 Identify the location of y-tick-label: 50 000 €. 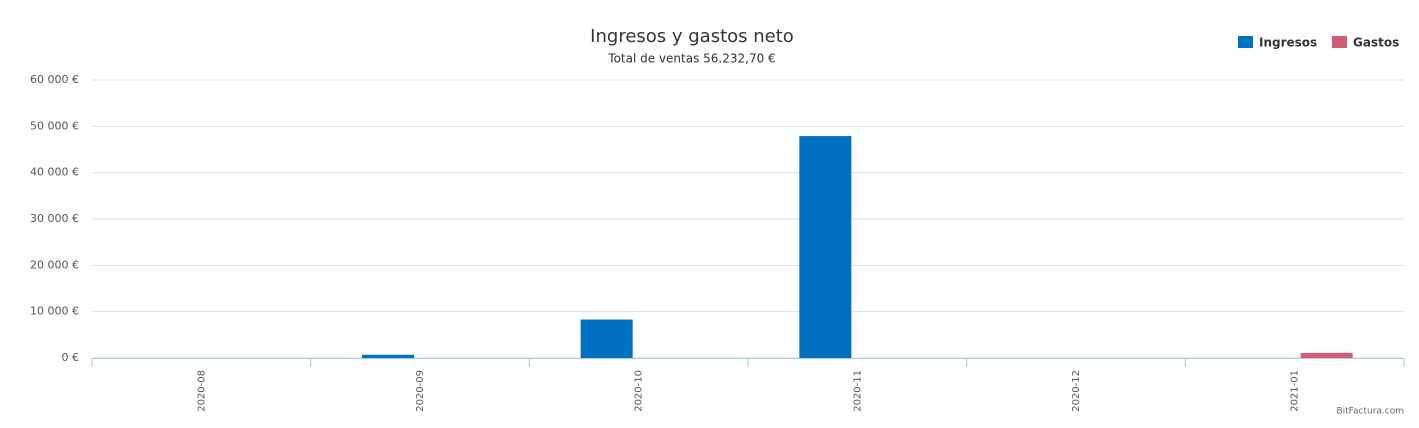
(54, 125).